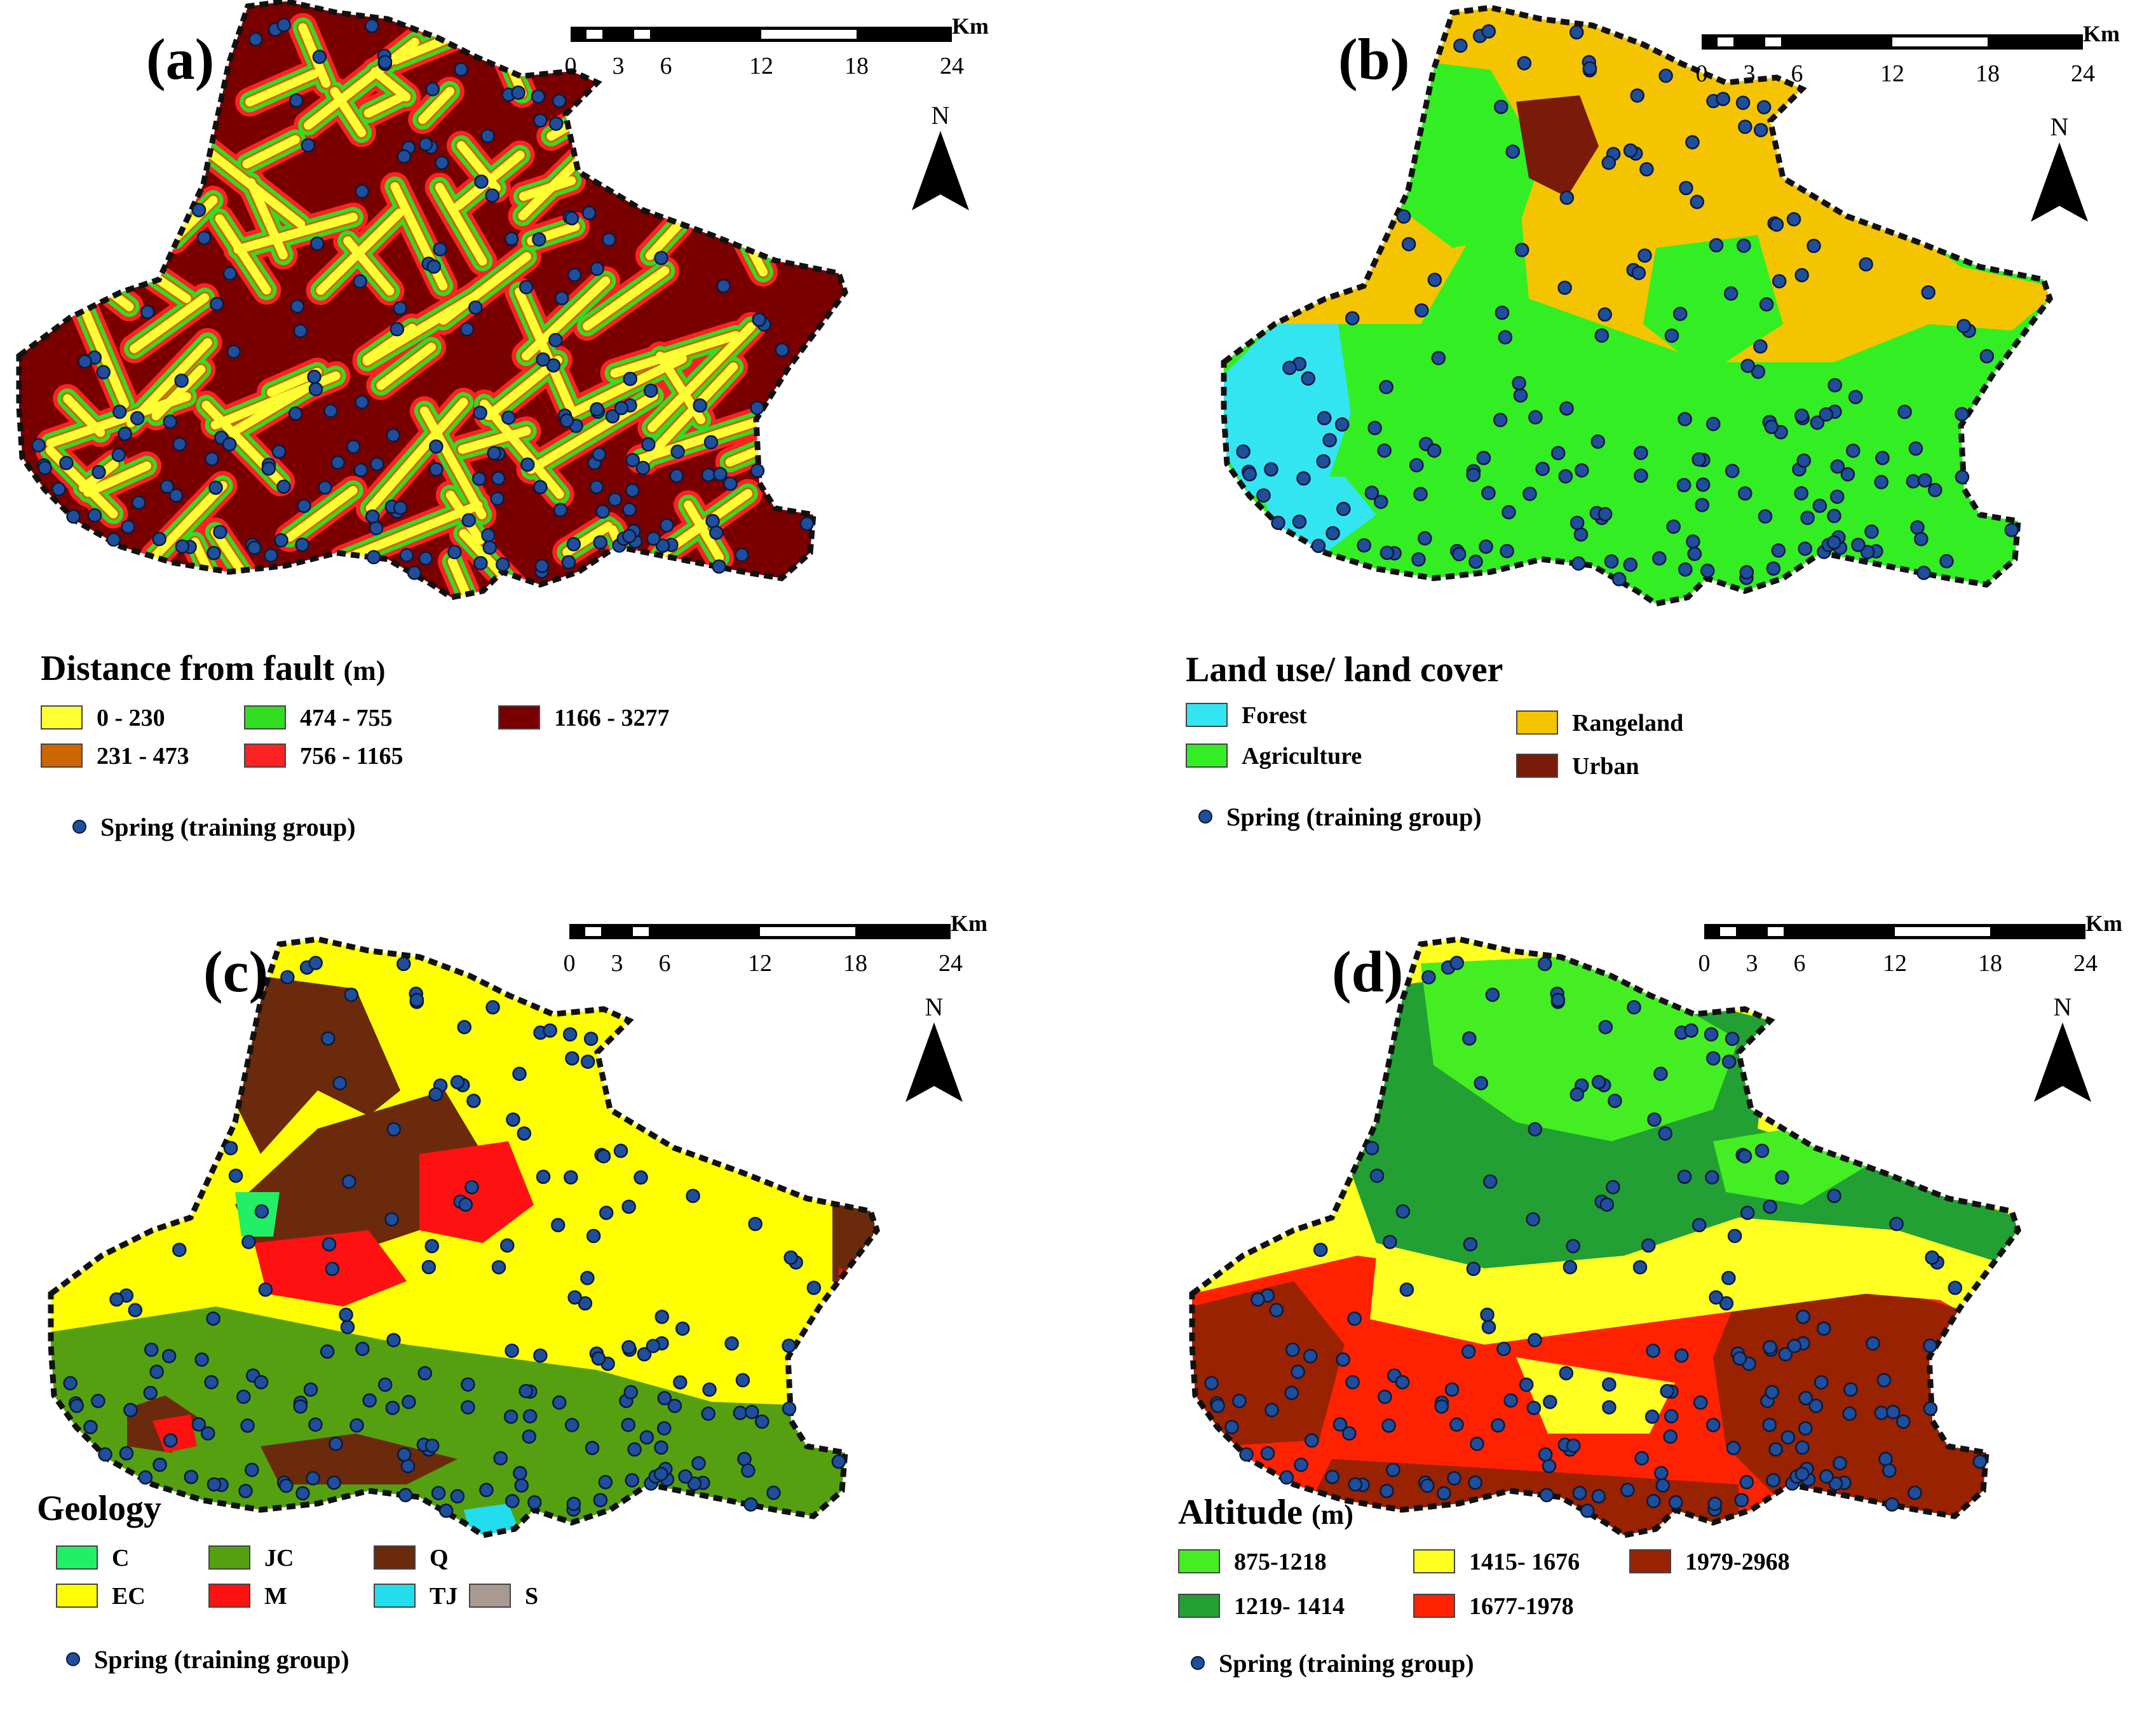  I want to click on panel-label: (b), so click(1374, 59).